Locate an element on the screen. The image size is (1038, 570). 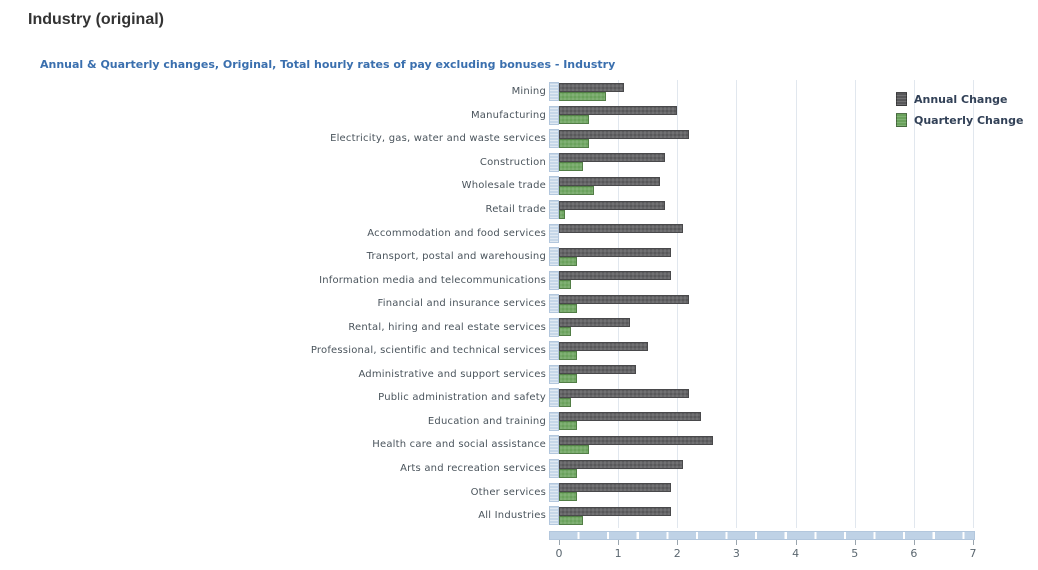
category-label: Rental, hiring and real estate services is located at coordinates (447, 327).